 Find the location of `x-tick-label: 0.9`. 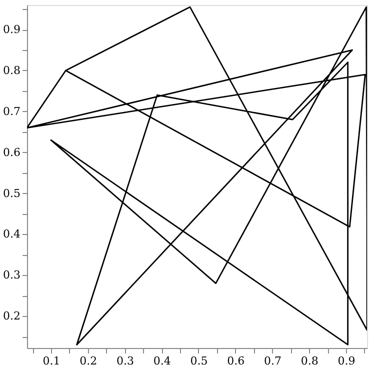

x-tick-label: 0.9 is located at coordinates (347, 361).